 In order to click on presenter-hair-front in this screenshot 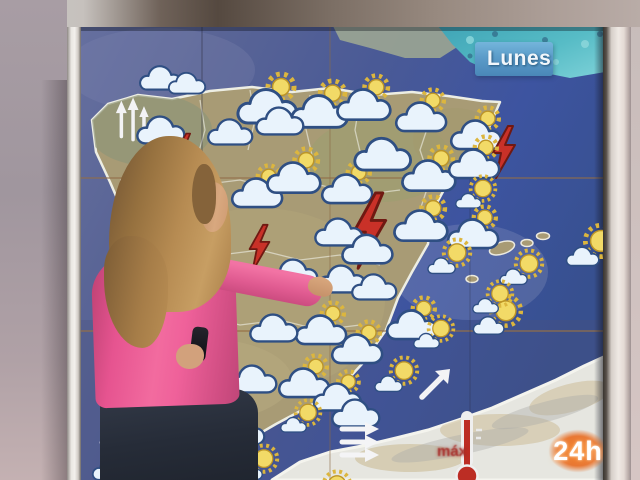, I will do `click(204, 194)`.